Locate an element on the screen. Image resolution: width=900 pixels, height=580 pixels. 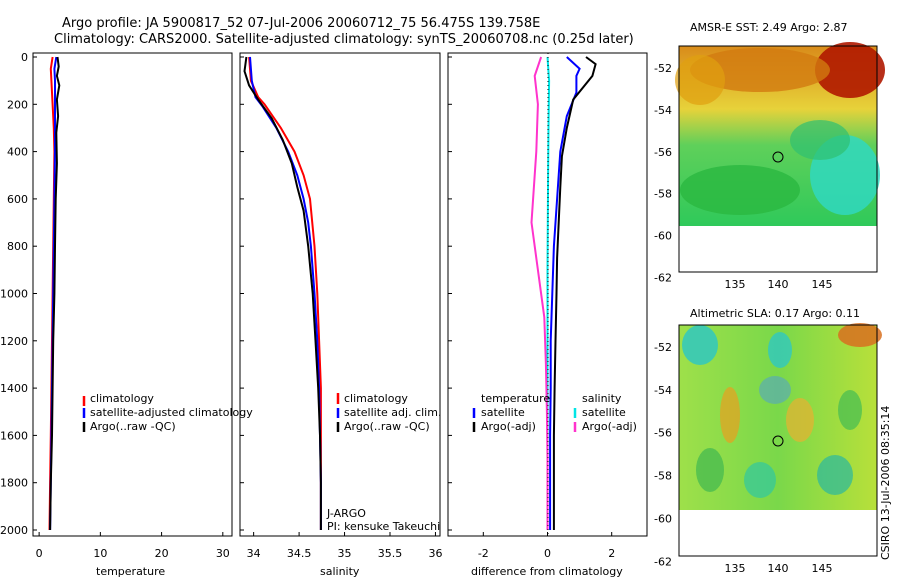
series-line-climatology is located at coordinates (285, 293).